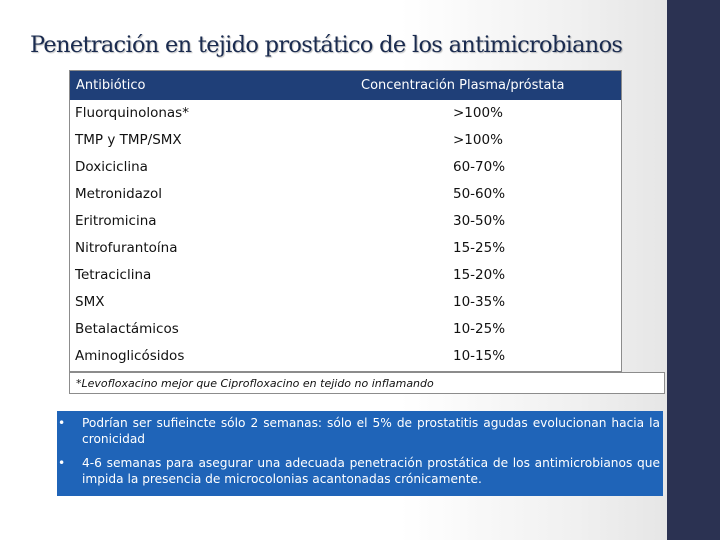  What do you see at coordinates (116, 221) in the screenshot?
I see `drug-name: Eritromicina` at bounding box center [116, 221].